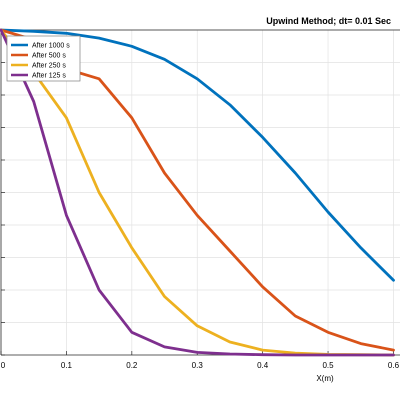 This screenshot has height=400, width=400. I want to click on x-tick-label: 0.3, so click(198, 365).